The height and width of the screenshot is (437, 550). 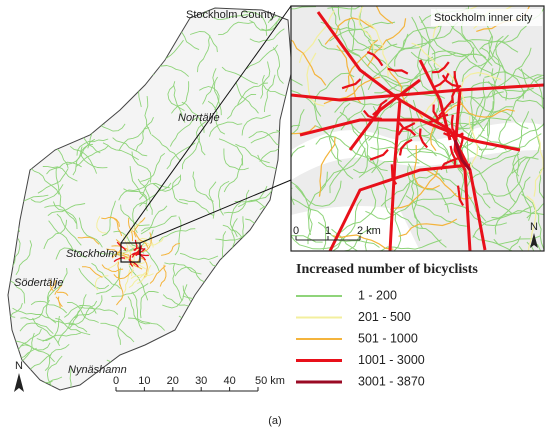 What do you see at coordinates (231, 15) in the screenshot?
I see `county-label: Stockholm County` at bounding box center [231, 15].